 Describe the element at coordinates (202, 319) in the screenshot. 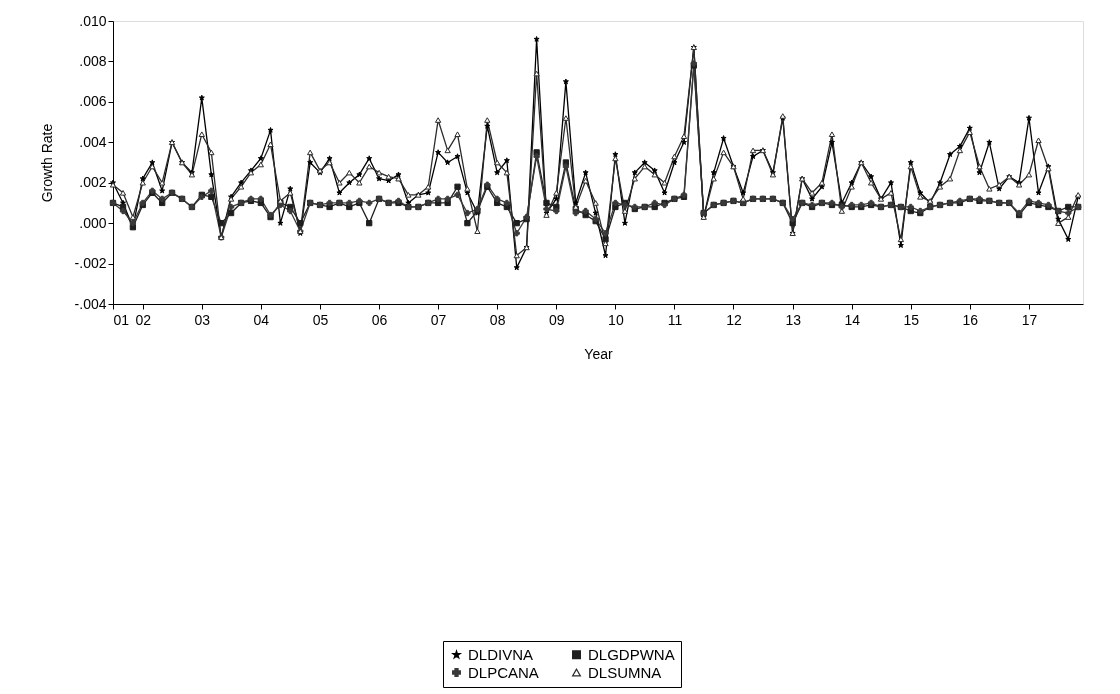

I see `x-tick-label: 03` at that location.